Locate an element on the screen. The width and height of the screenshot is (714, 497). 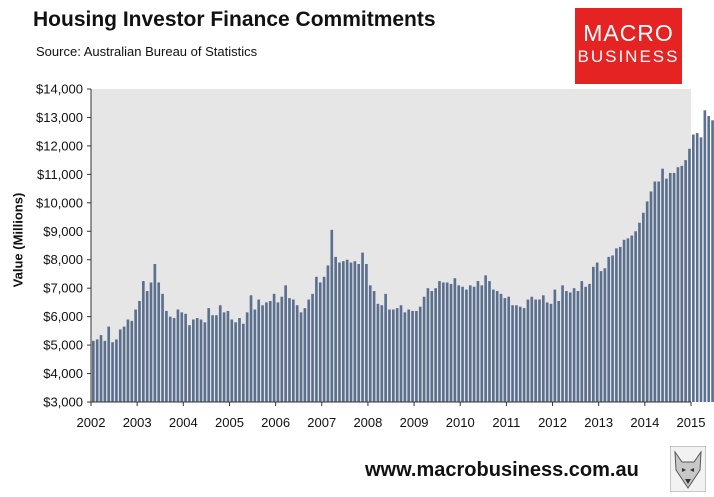
x-tick-label: 2009 is located at coordinates (414, 422).